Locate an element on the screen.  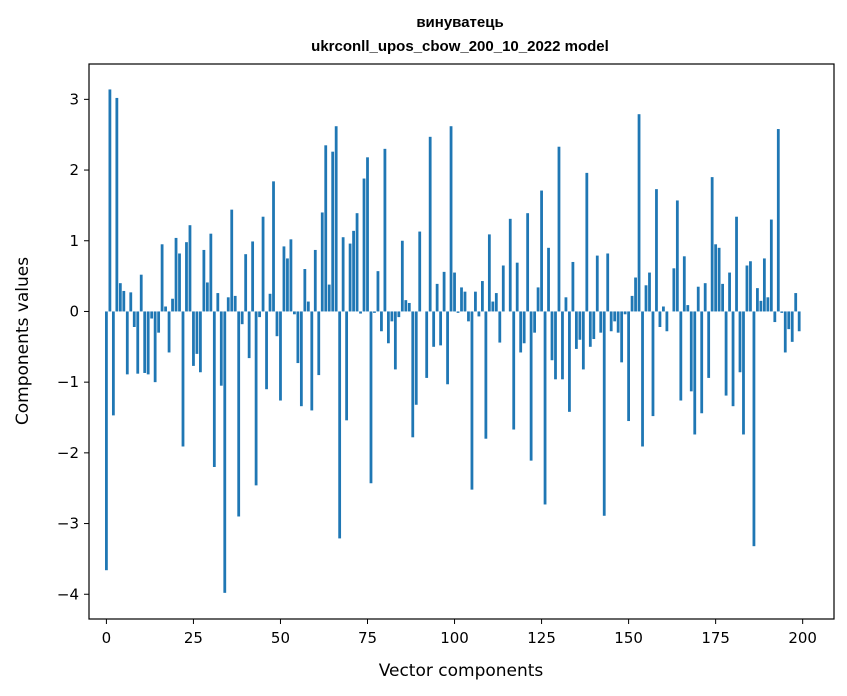
x-tick-label: 50 is located at coordinates (280, 638).